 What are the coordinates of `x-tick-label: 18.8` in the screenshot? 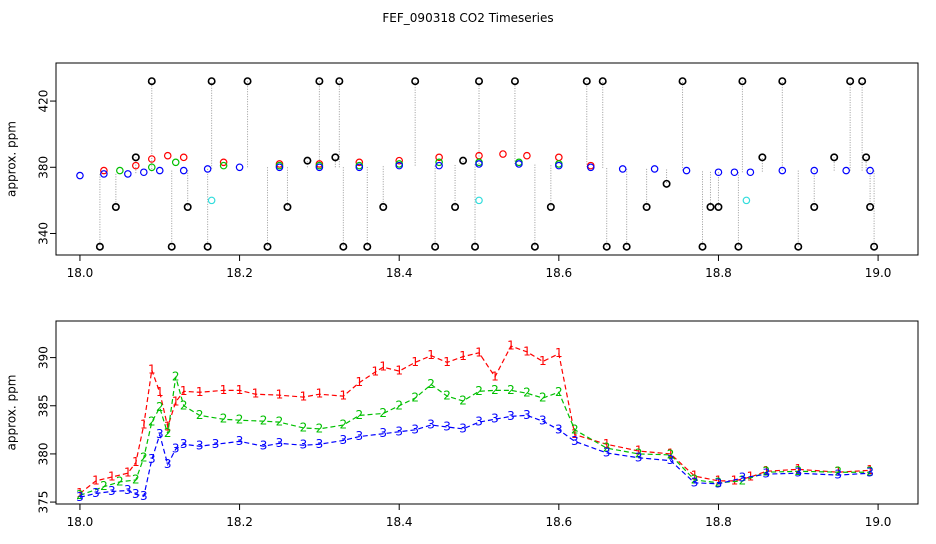 It's located at (718, 273).